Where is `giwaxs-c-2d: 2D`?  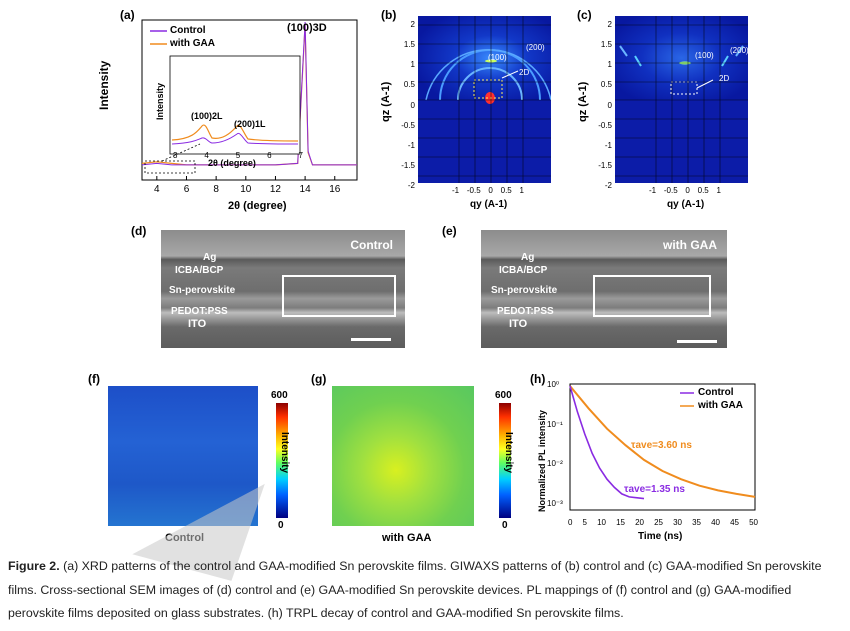
giwaxs-c-2d: 2D is located at coordinates (724, 78).